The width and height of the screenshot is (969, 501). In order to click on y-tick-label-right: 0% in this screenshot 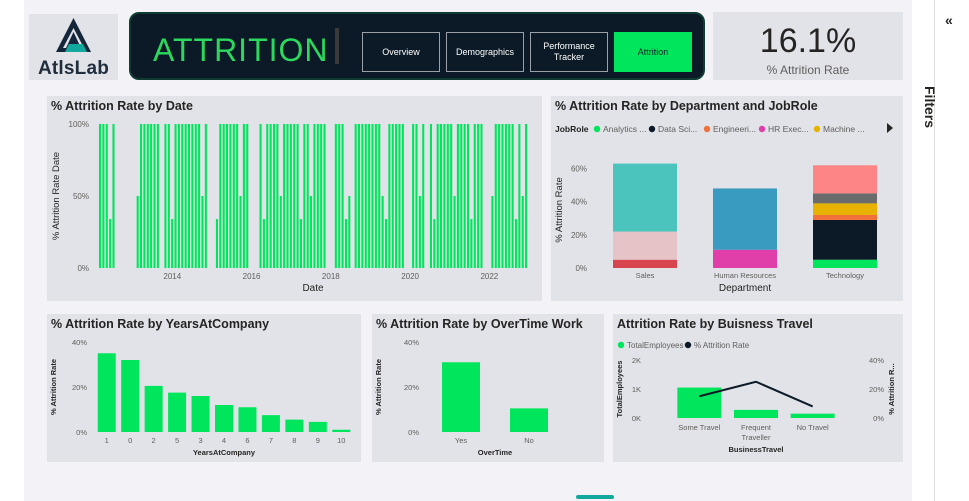, I will do `click(878, 418)`.